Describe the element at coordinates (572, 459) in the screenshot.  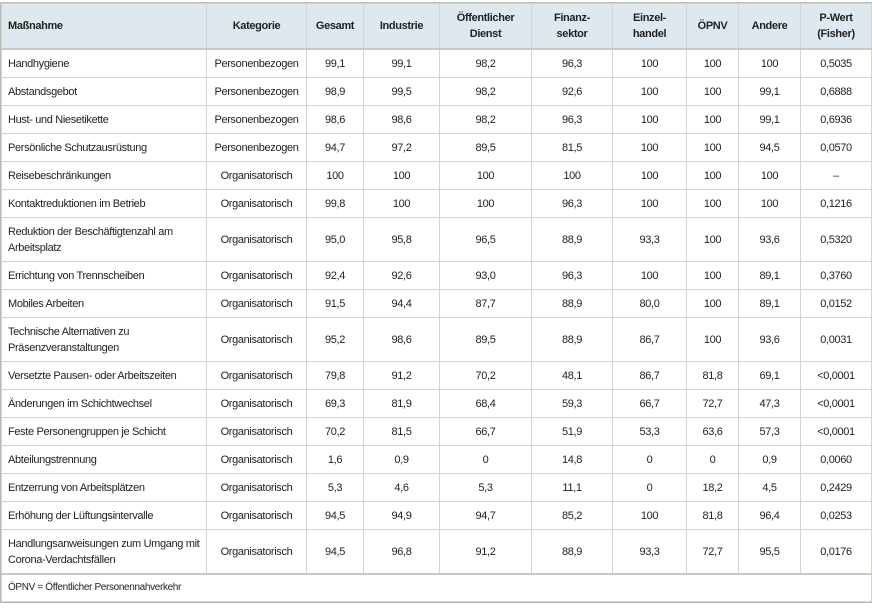
I see `value-cell: 14,8` at that location.